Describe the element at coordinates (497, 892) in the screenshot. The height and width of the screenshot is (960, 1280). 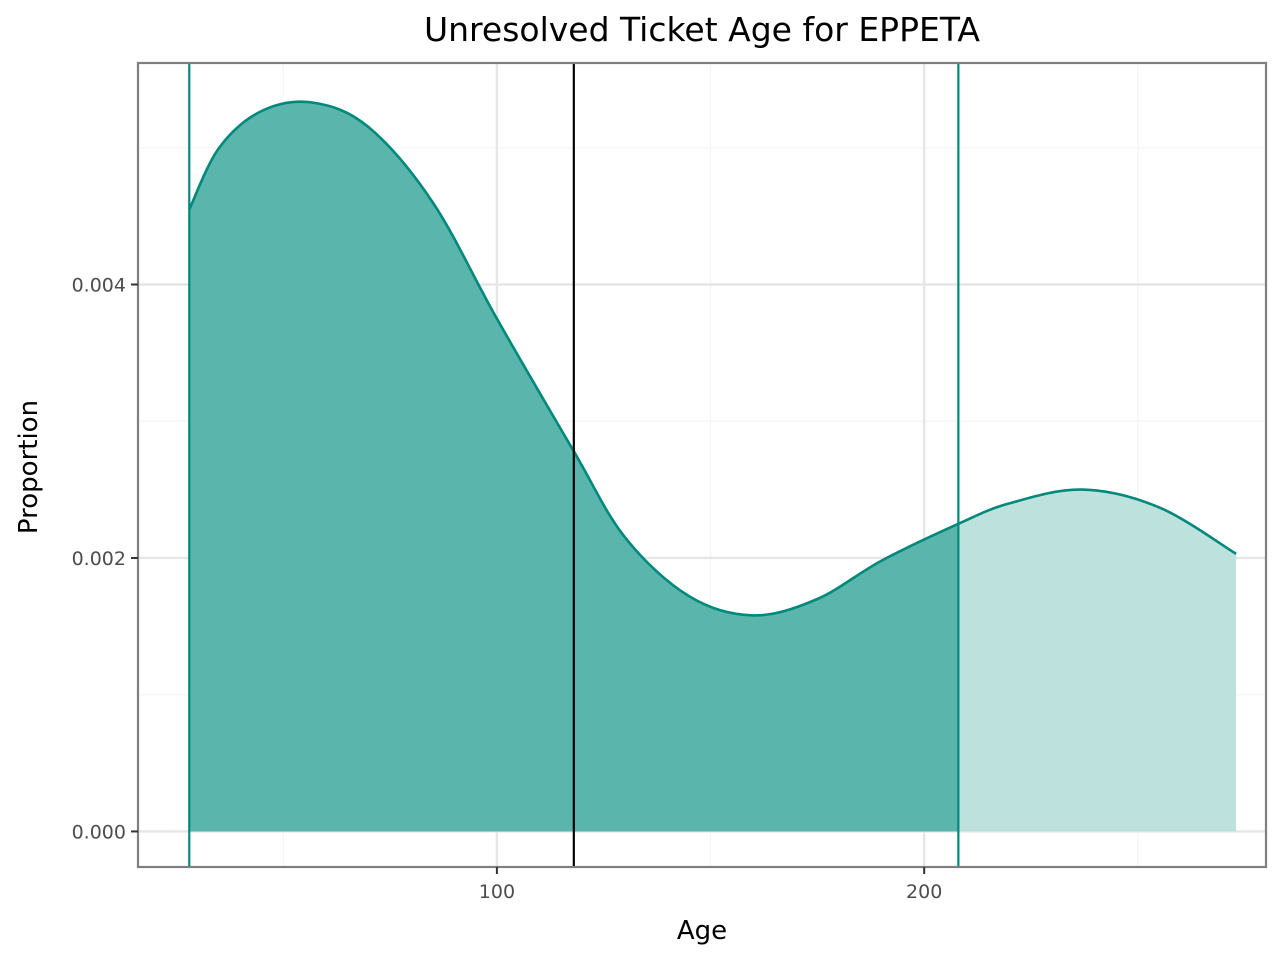
I see `x-tick-label: 100` at that location.